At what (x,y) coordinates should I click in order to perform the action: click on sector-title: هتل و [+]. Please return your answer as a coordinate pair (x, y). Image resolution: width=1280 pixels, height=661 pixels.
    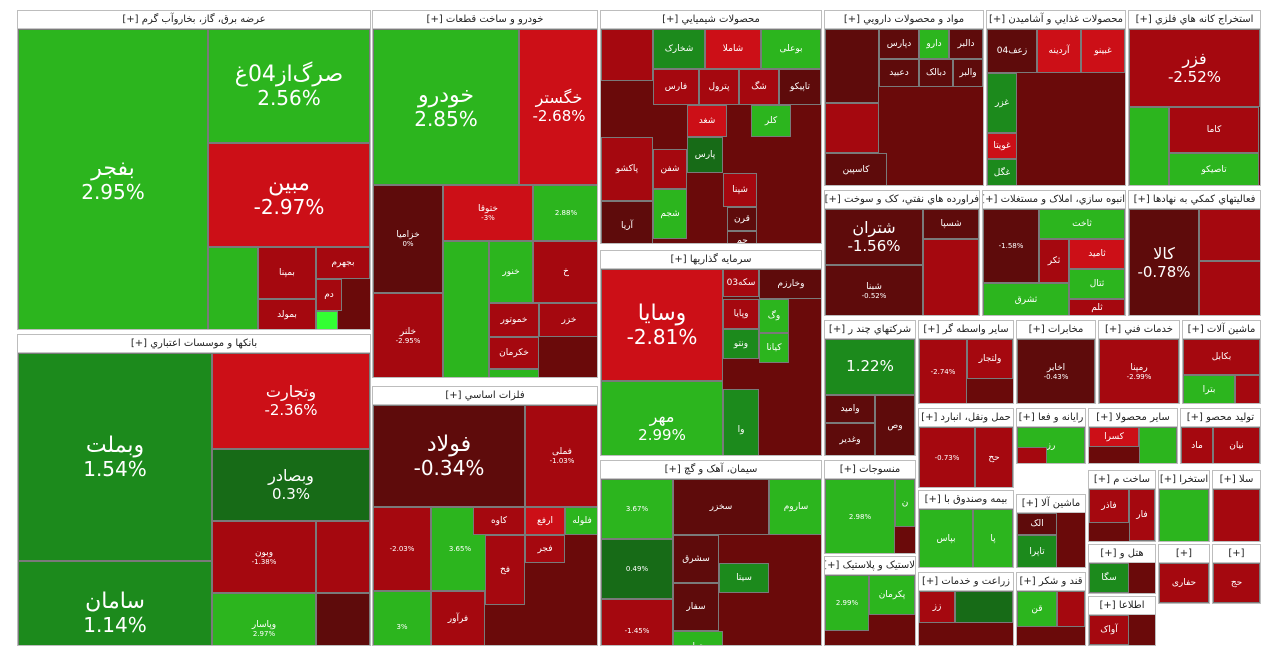
    Looking at the image, I should click on (1122, 554).